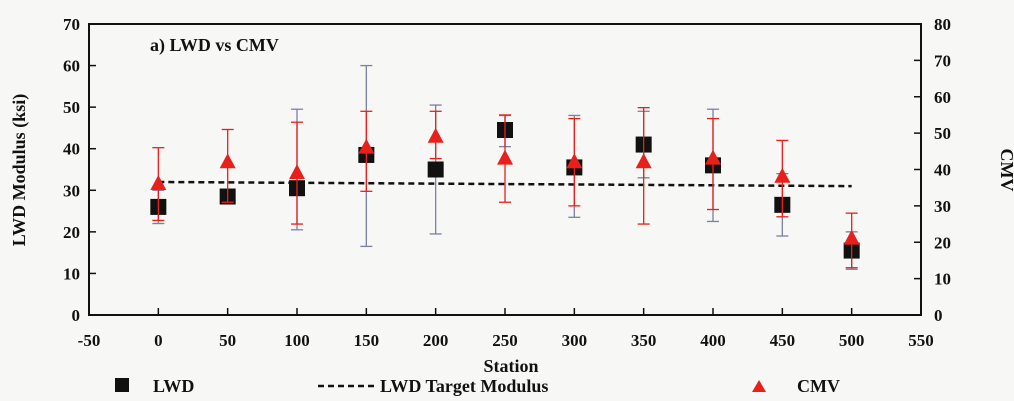  I want to click on y-tick-label: 40, so click(71, 149).